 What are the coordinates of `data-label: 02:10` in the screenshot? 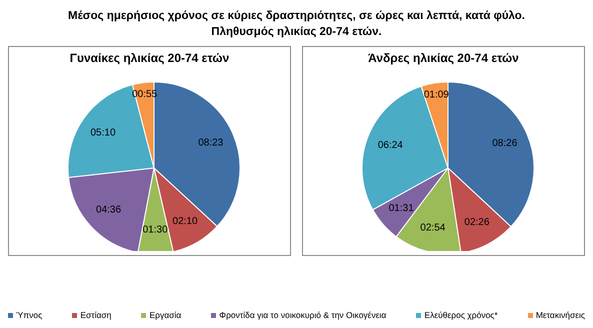 It's located at (185, 222).